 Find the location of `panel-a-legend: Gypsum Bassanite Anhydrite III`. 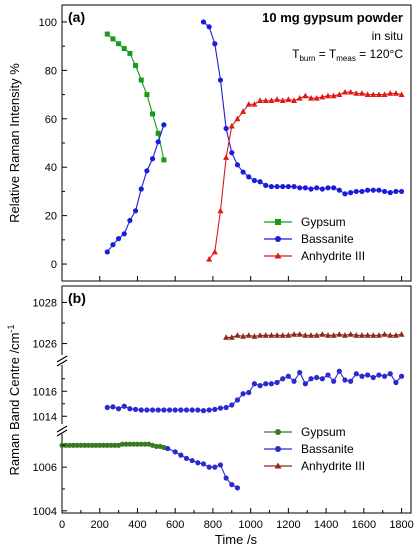

panel-a-legend: Gypsum Bassanite Anhydrite III is located at coordinates (314, 239).